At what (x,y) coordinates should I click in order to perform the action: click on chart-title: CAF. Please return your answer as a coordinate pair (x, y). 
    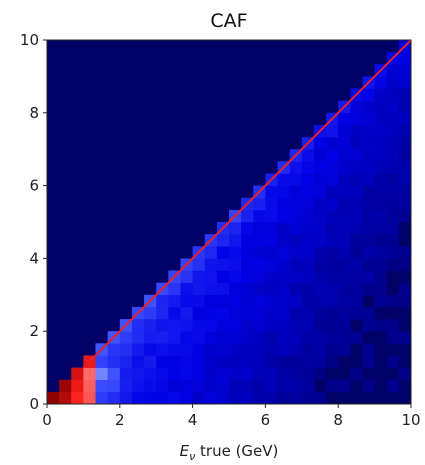
    Looking at the image, I should click on (228, 21).